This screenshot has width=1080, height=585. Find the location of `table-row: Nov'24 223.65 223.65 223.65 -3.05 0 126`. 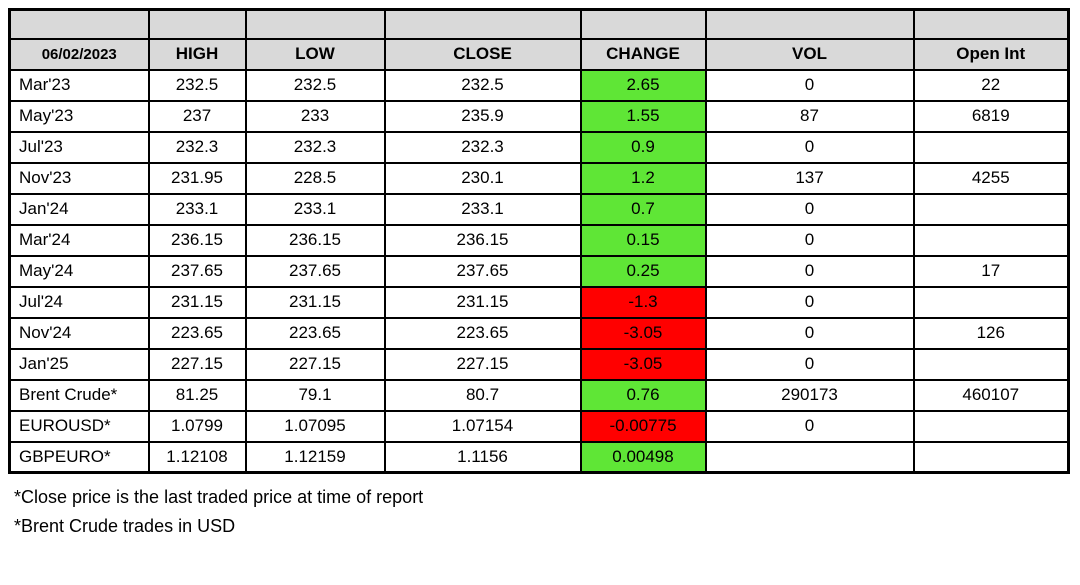

table-row: Nov'24 223.65 223.65 223.65 -3.05 0 126 is located at coordinates (539, 333).